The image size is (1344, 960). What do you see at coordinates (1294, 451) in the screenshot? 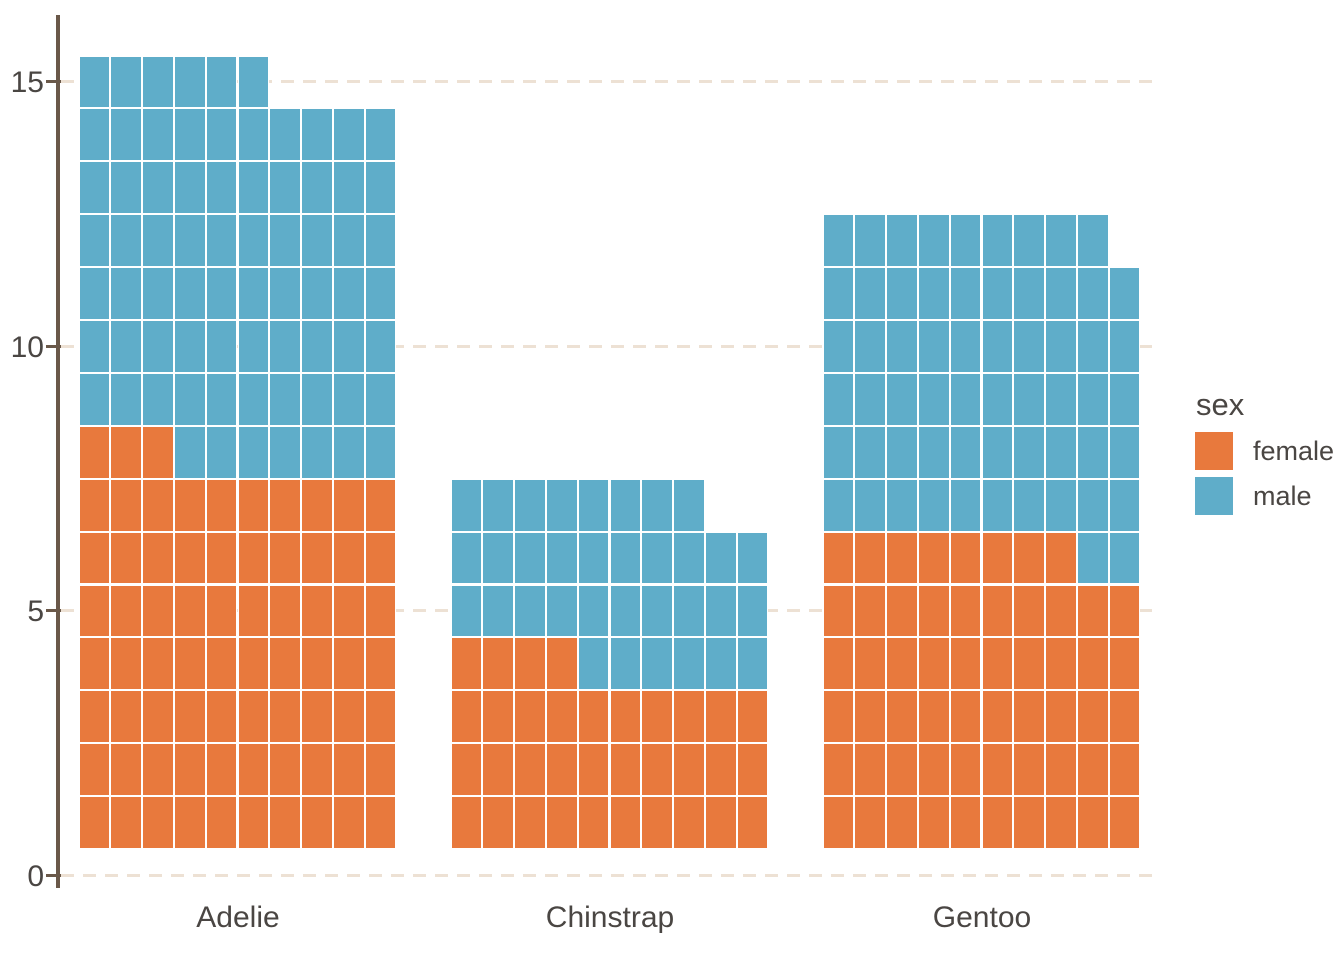
I see `legend-label-female: female` at bounding box center [1294, 451].